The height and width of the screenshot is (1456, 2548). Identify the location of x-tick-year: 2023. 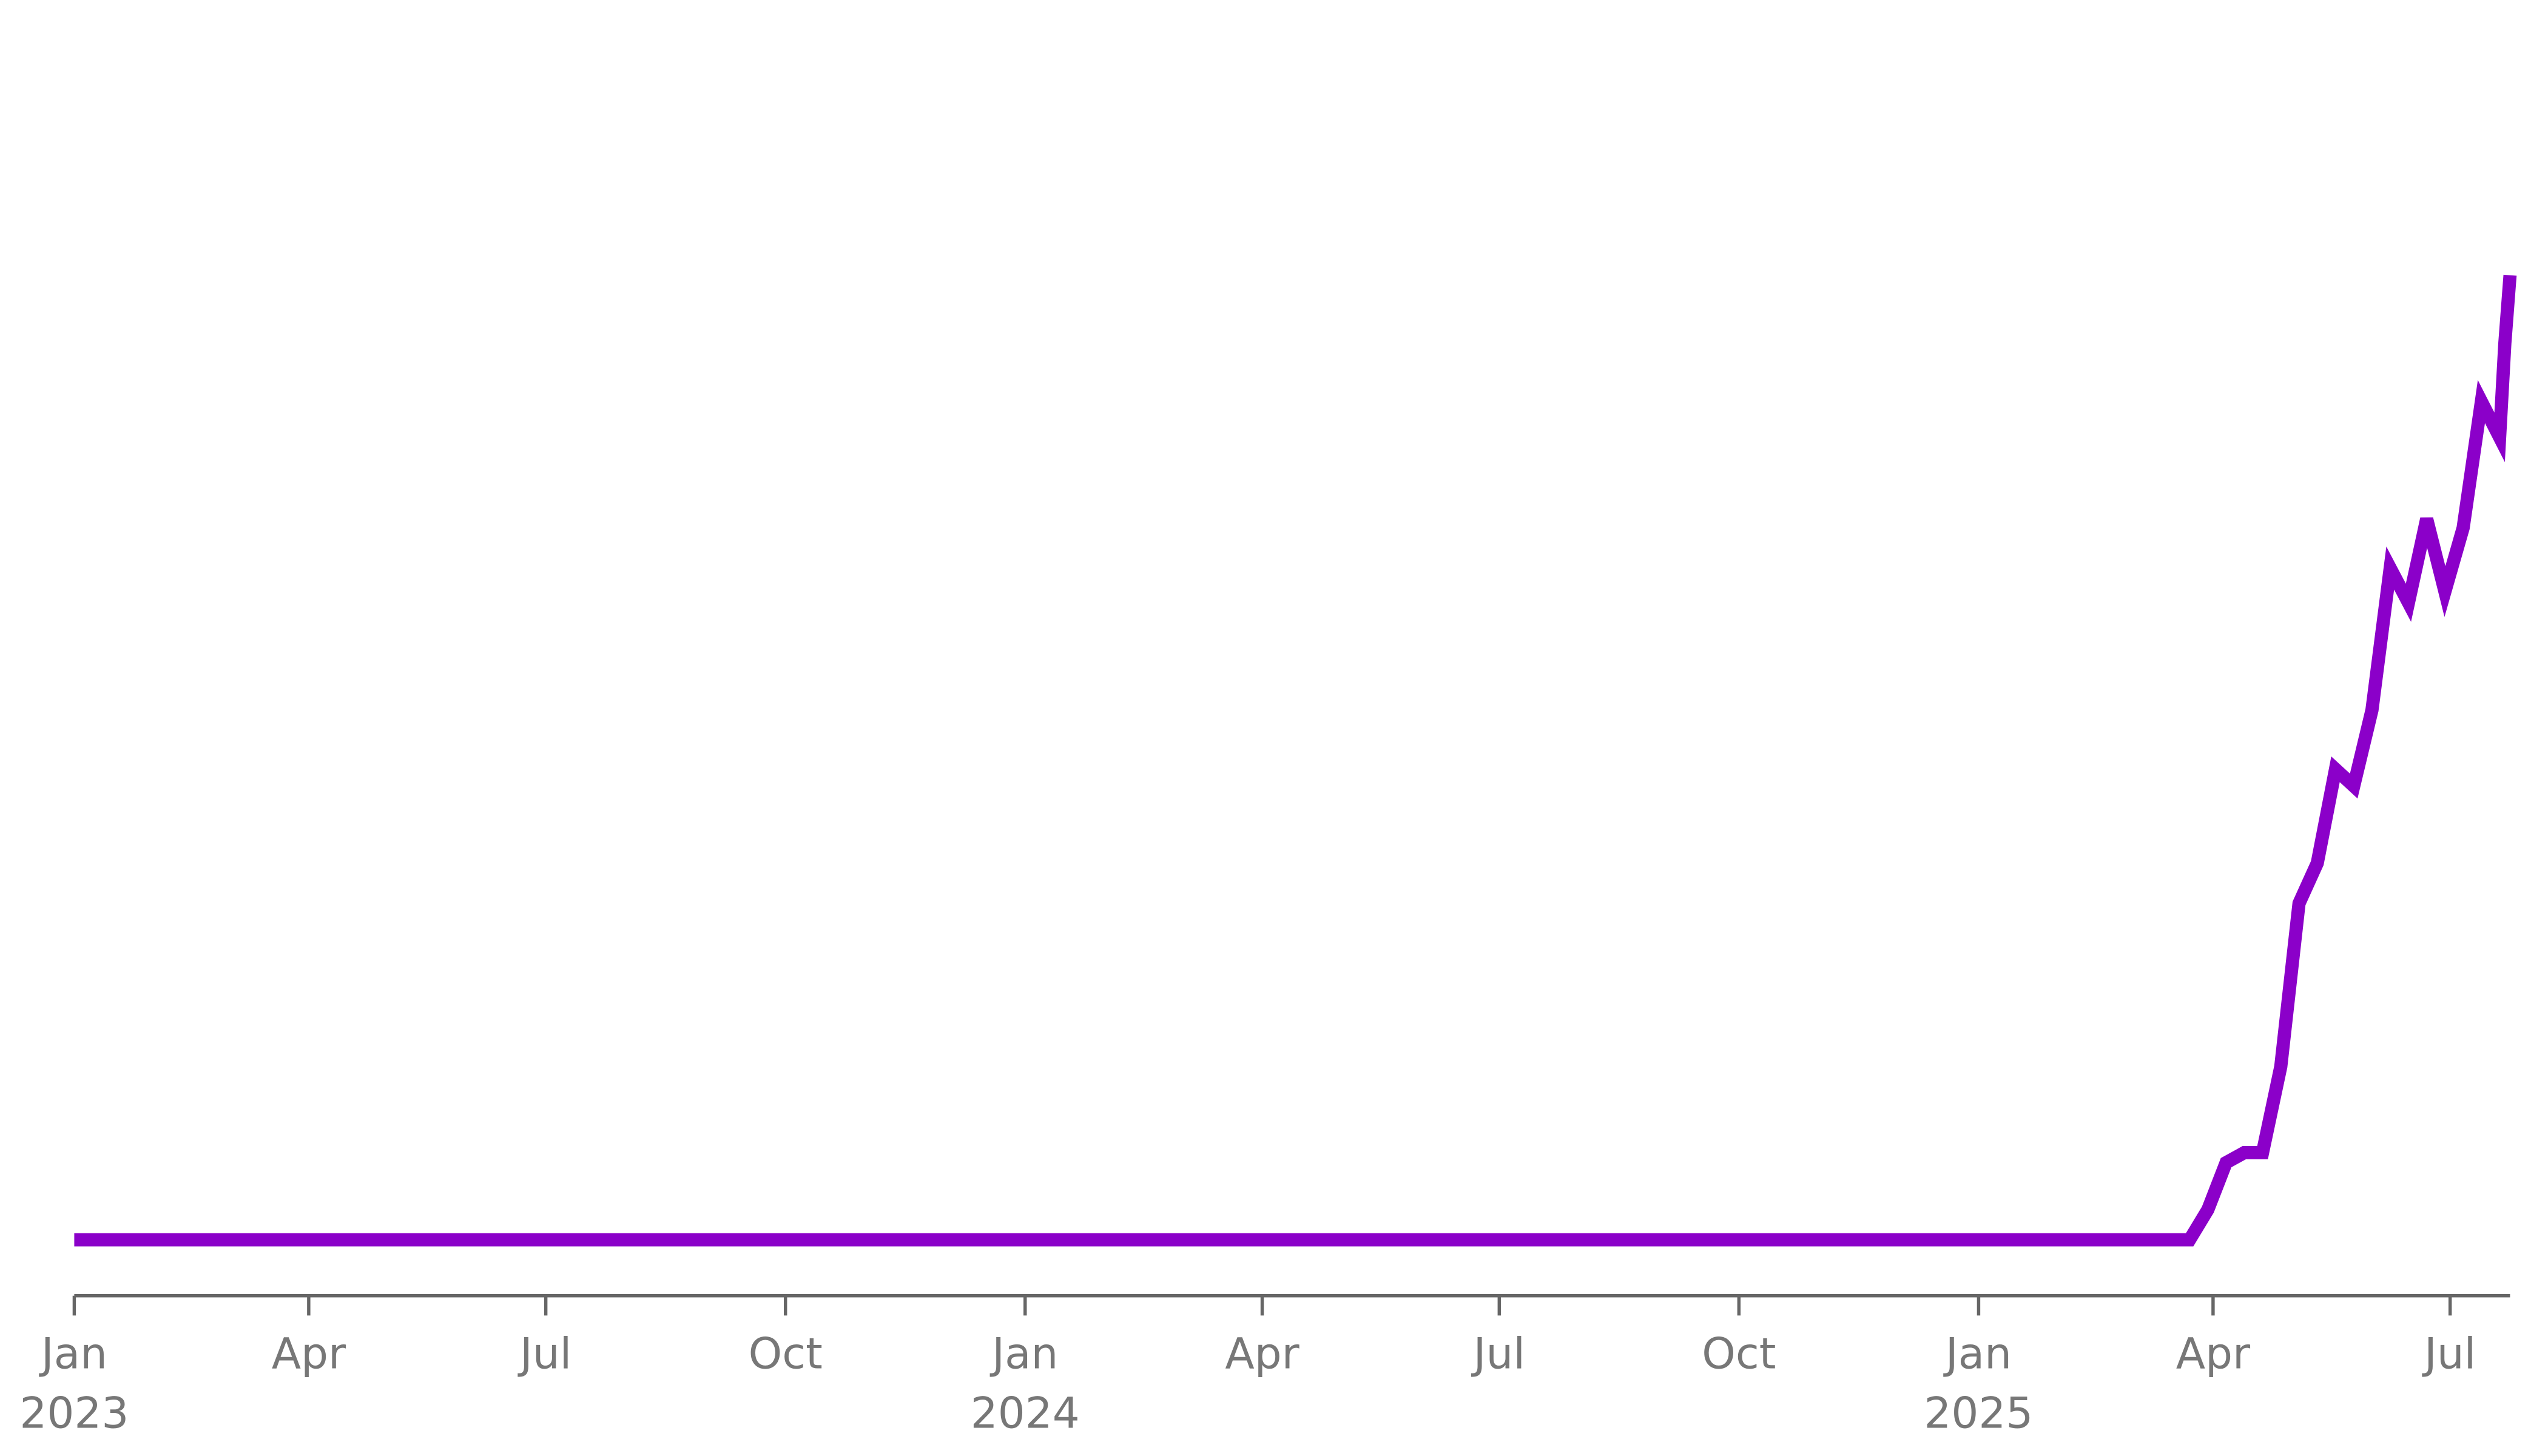
(74, 1412).